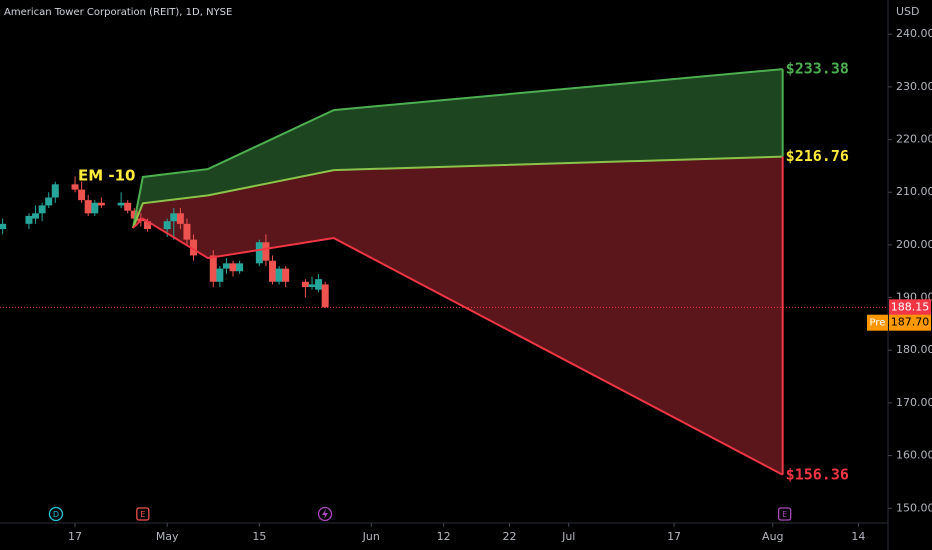 Image resolution: width=932 pixels, height=550 pixels. I want to click on premarket-price: 187.70, so click(910, 322).